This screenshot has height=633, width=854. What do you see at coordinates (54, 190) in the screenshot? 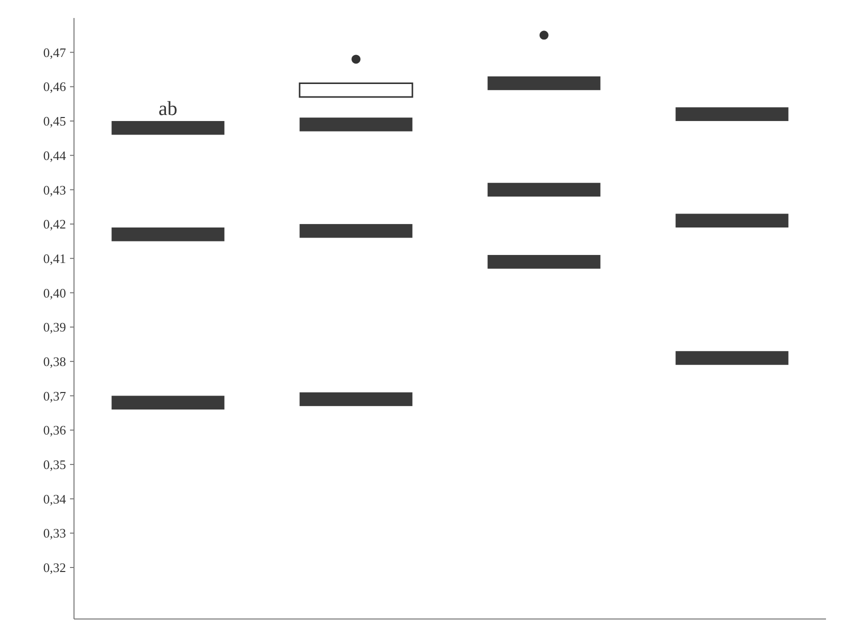
I see `y-tick-label: 0,43` at bounding box center [54, 190].